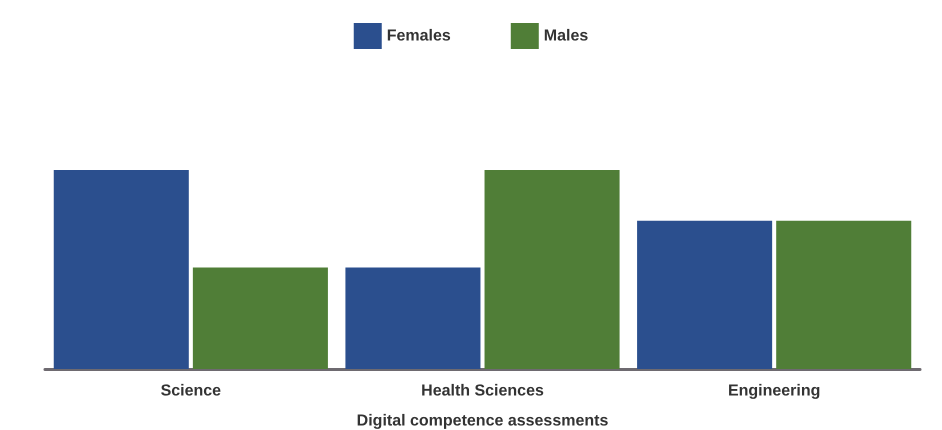 This screenshot has height=430, width=942. What do you see at coordinates (418, 36) in the screenshot?
I see `legend-label: Females` at bounding box center [418, 36].